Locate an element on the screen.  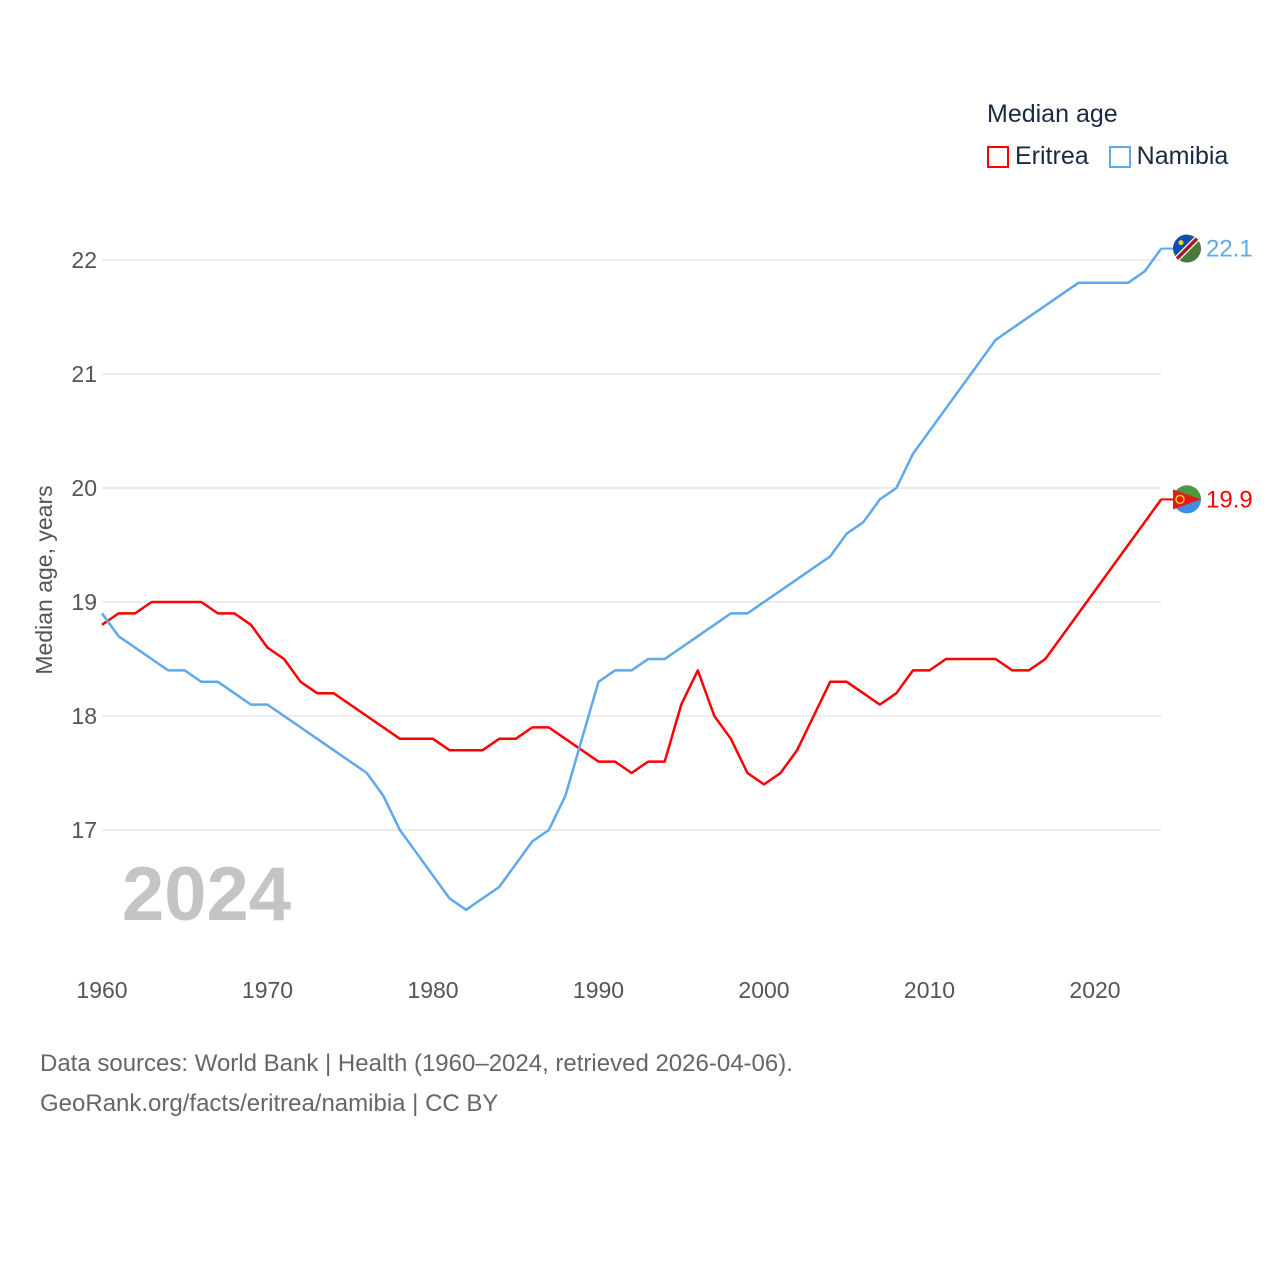
legend-item-namibia: Namibia is located at coordinates (1168, 156).